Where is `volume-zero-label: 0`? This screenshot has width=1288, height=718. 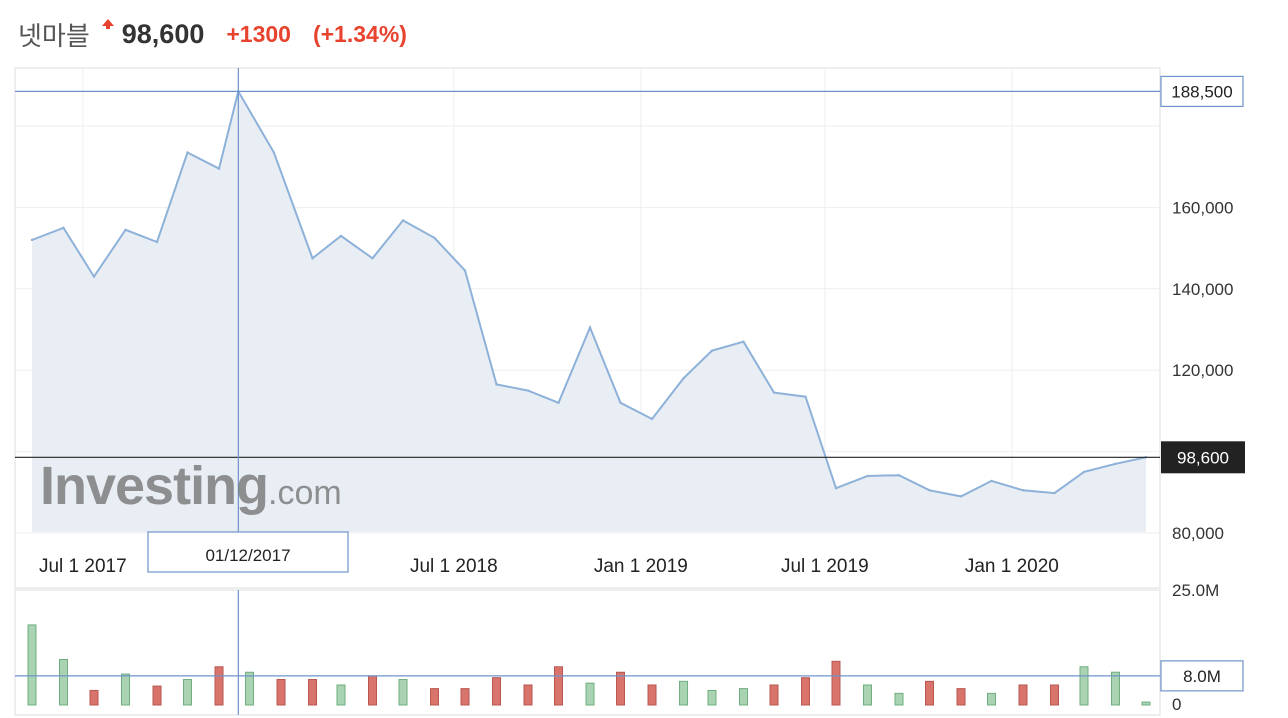 volume-zero-label: 0 is located at coordinates (1176, 704).